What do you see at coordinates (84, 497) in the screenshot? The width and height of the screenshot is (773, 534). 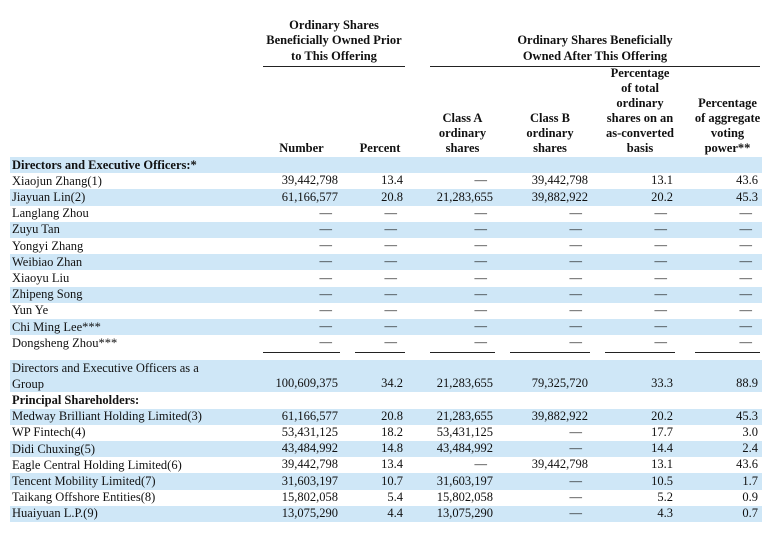 I see `row-label: Taikang Offshore Entities(8)` at bounding box center [84, 497].